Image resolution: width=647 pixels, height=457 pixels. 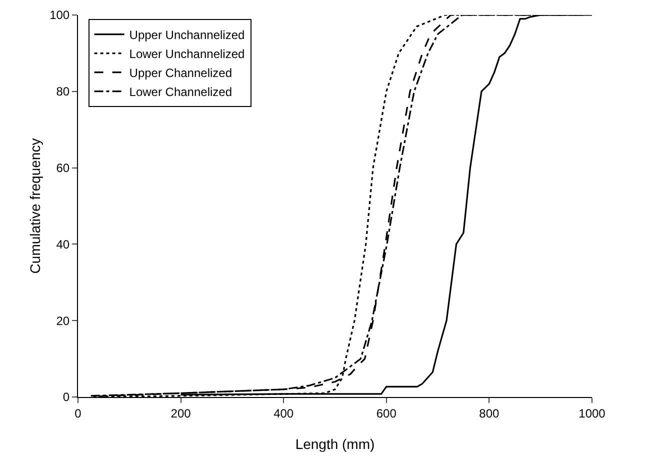 What do you see at coordinates (187, 35) in the screenshot?
I see `legend-label: Upper Unchannelized` at bounding box center [187, 35].